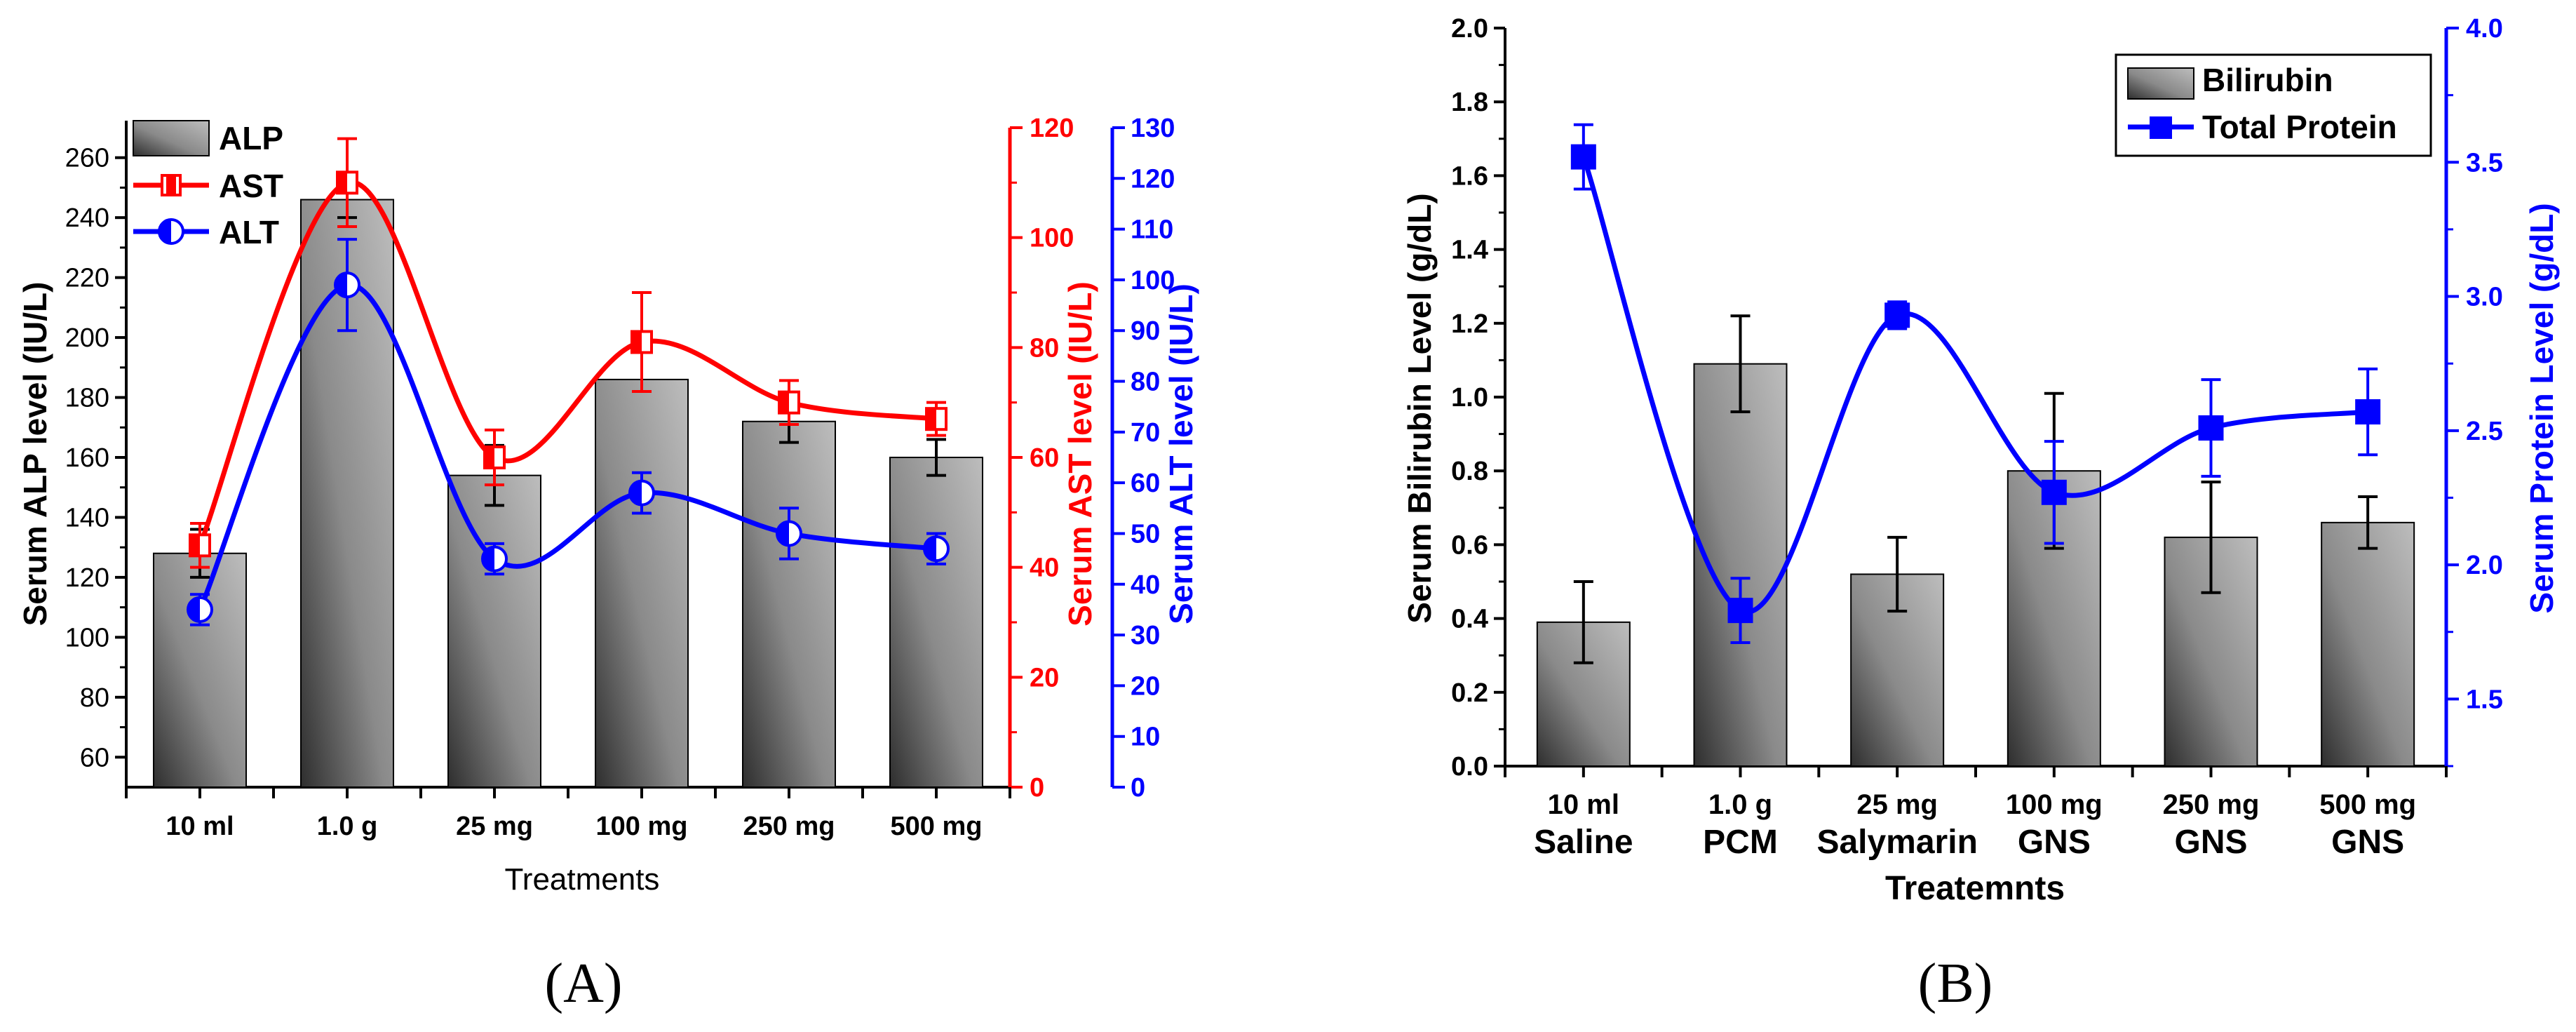  What do you see at coordinates (568, 432) in the screenshot?
I see `panel-a-alt-series` at bounding box center [568, 432].